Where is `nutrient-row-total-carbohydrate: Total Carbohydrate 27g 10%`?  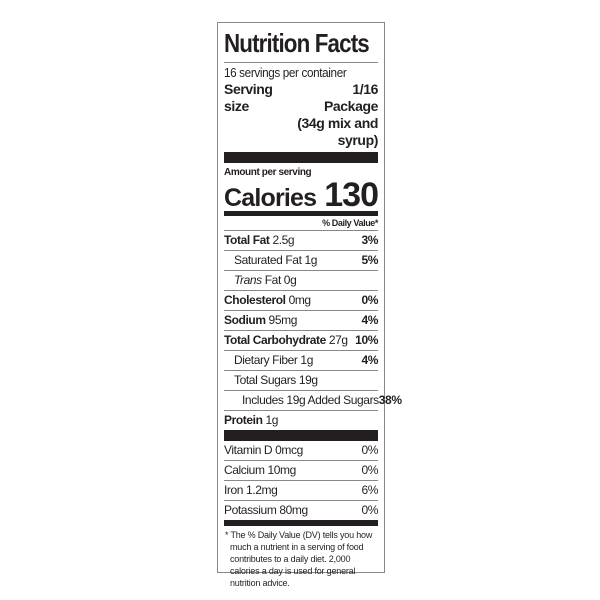 nutrient-row-total-carbohydrate: Total Carbohydrate 27g 10% is located at coordinates (301, 340).